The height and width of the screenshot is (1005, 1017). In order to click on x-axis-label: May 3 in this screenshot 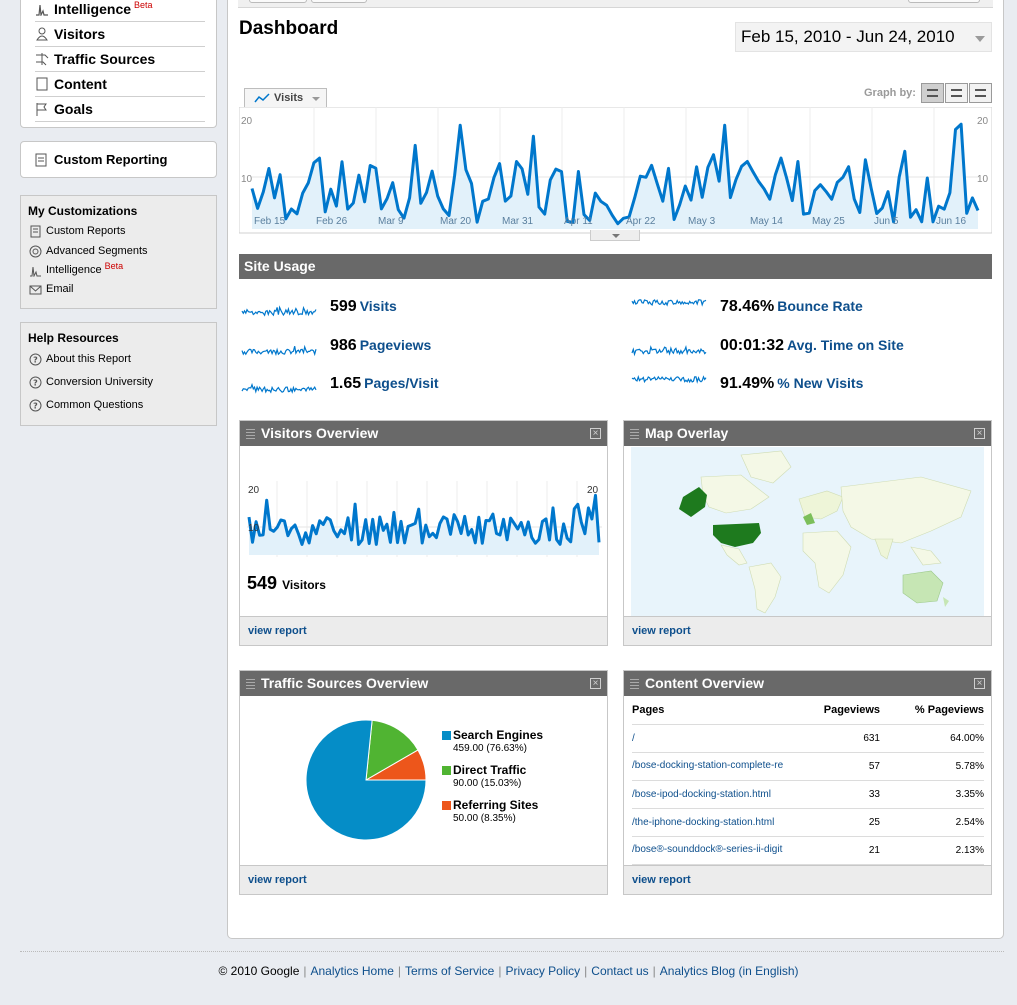, I will do `click(702, 221)`.